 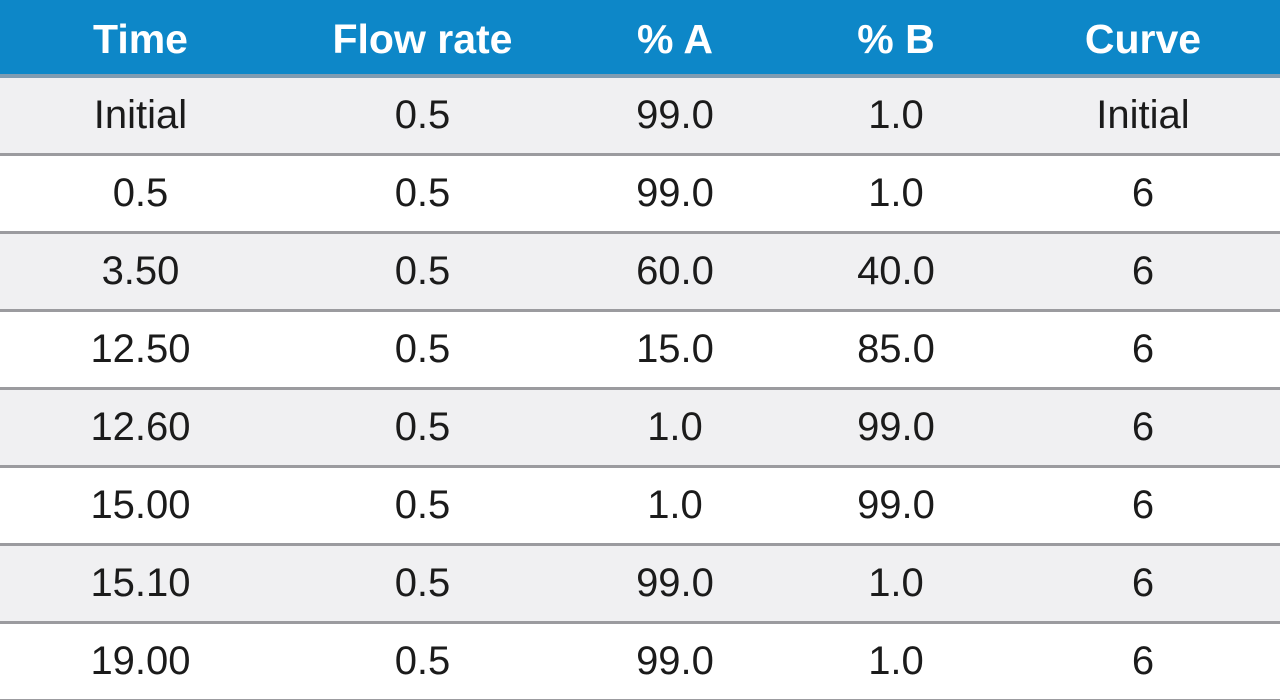 What do you see at coordinates (140, 661) in the screenshot?
I see `table-cell: 19.00` at bounding box center [140, 661].